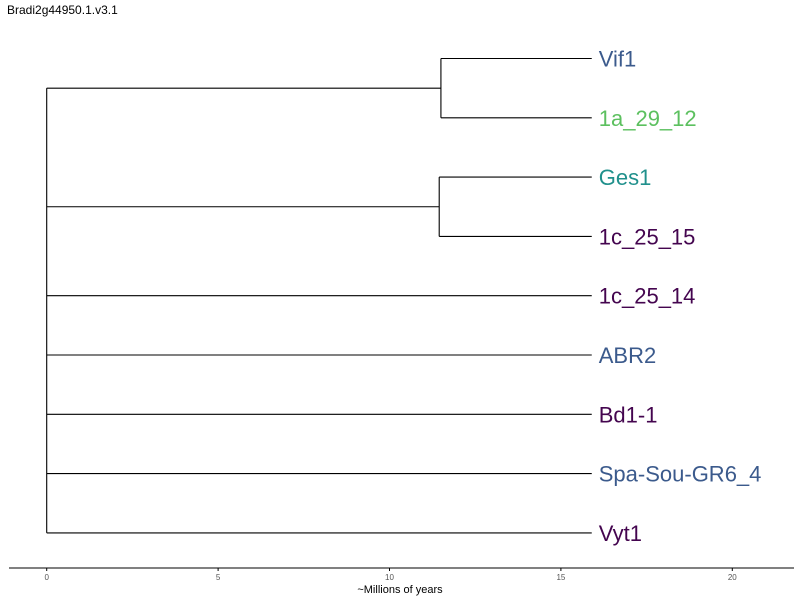  I want to click on tip-label: Bd1-1, so click(628, 414).